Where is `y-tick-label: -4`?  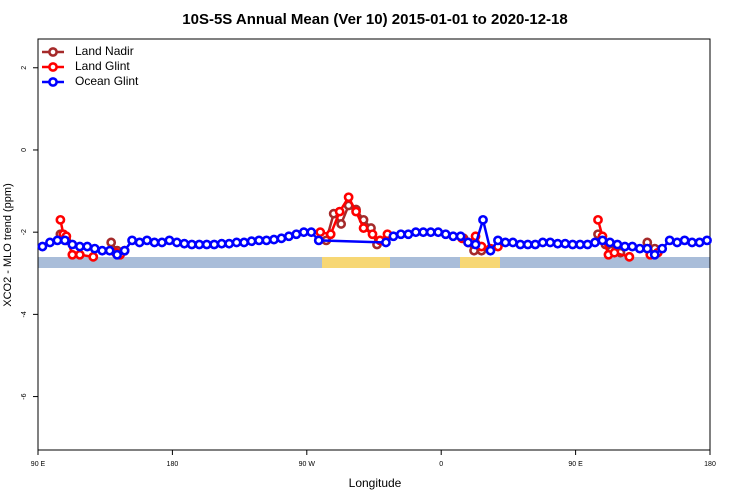
y-tick-label: -4 is located at coordinates (24, 314).